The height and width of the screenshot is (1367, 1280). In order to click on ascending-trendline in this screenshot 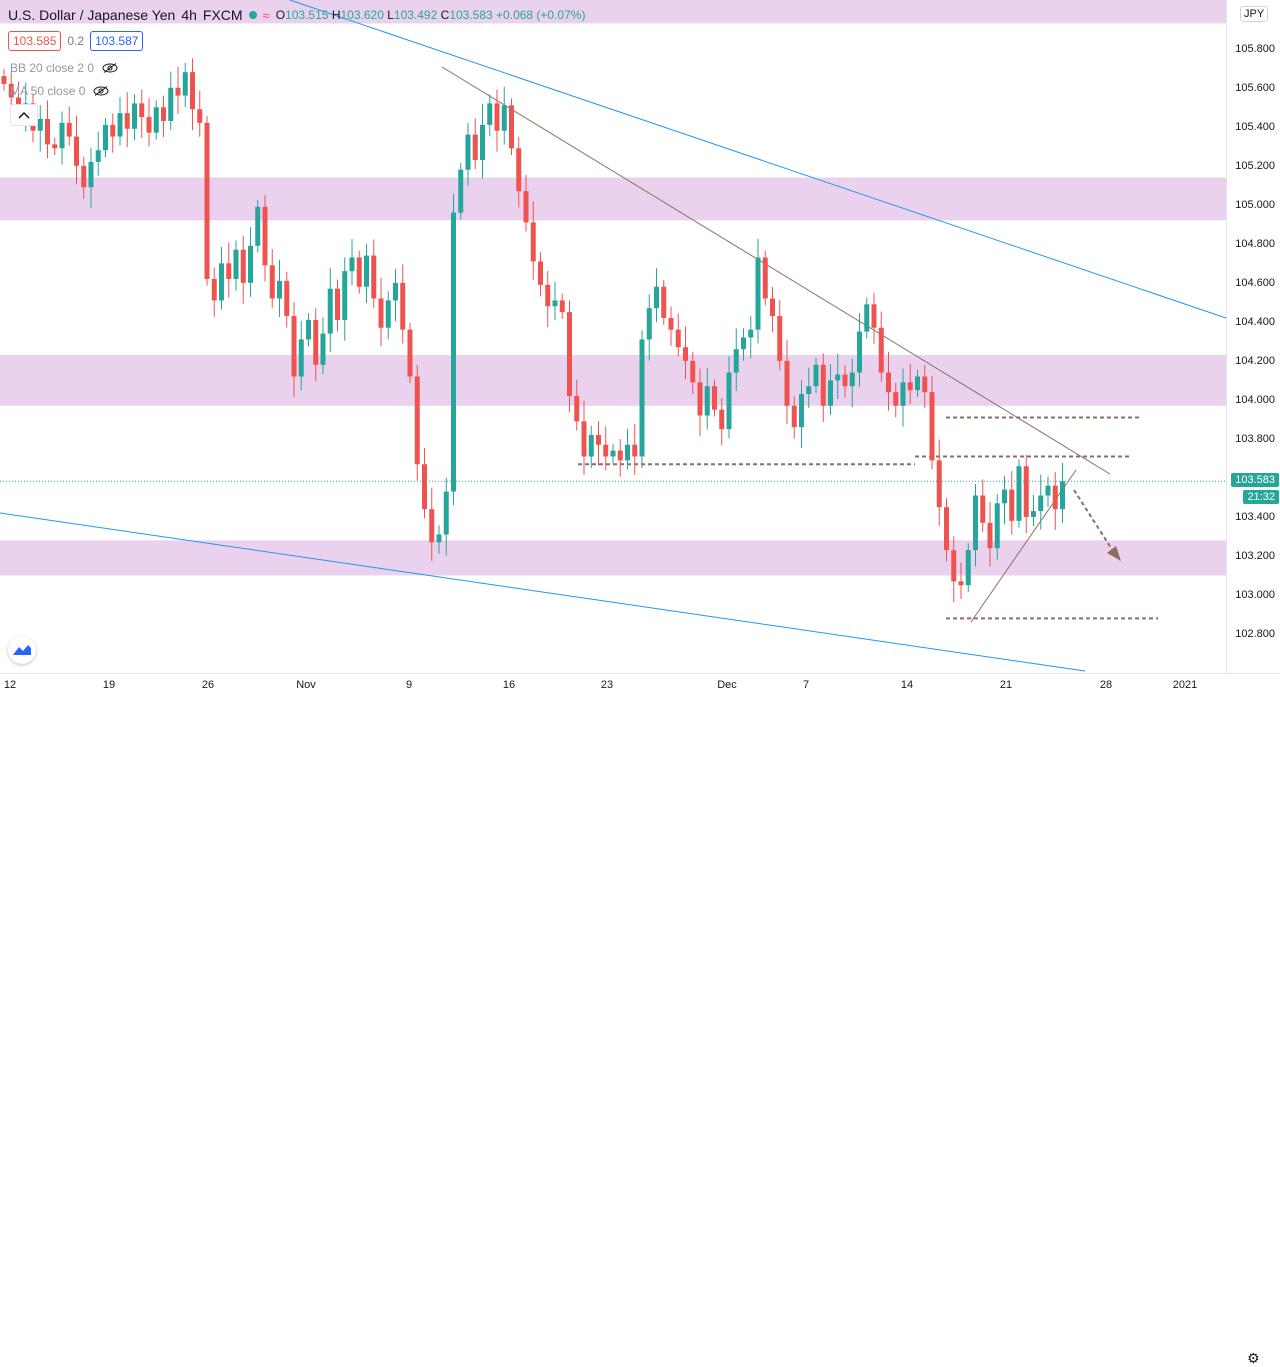, I will do `click(1023, 546)`.